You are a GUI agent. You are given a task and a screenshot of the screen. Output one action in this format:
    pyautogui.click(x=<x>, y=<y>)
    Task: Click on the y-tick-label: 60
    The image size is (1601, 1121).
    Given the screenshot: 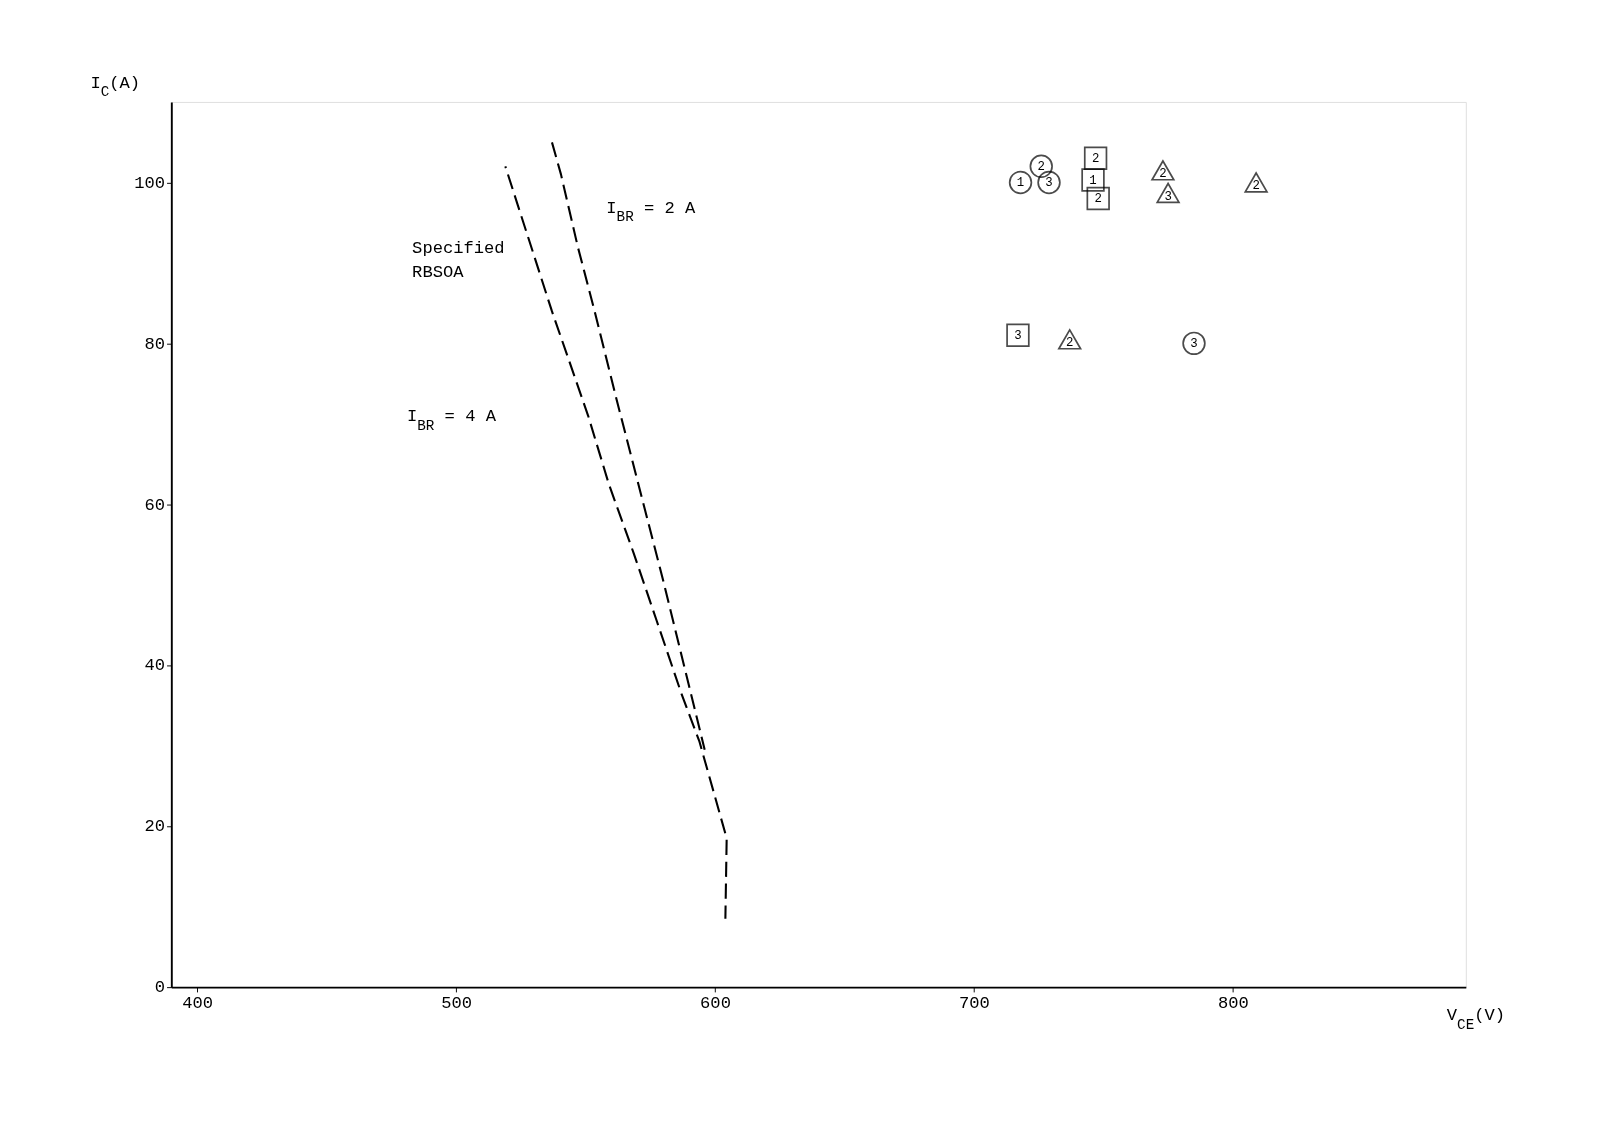 What is the action you would take?
    pyautogui.click(x=155, y=505)
    